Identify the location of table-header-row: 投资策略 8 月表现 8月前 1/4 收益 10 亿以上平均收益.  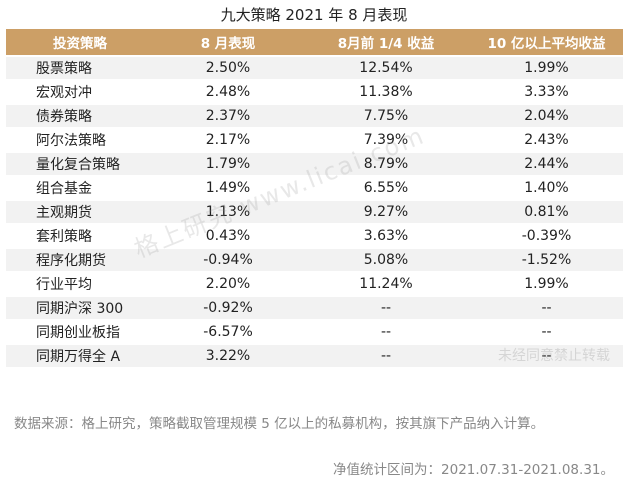
(314, 42).